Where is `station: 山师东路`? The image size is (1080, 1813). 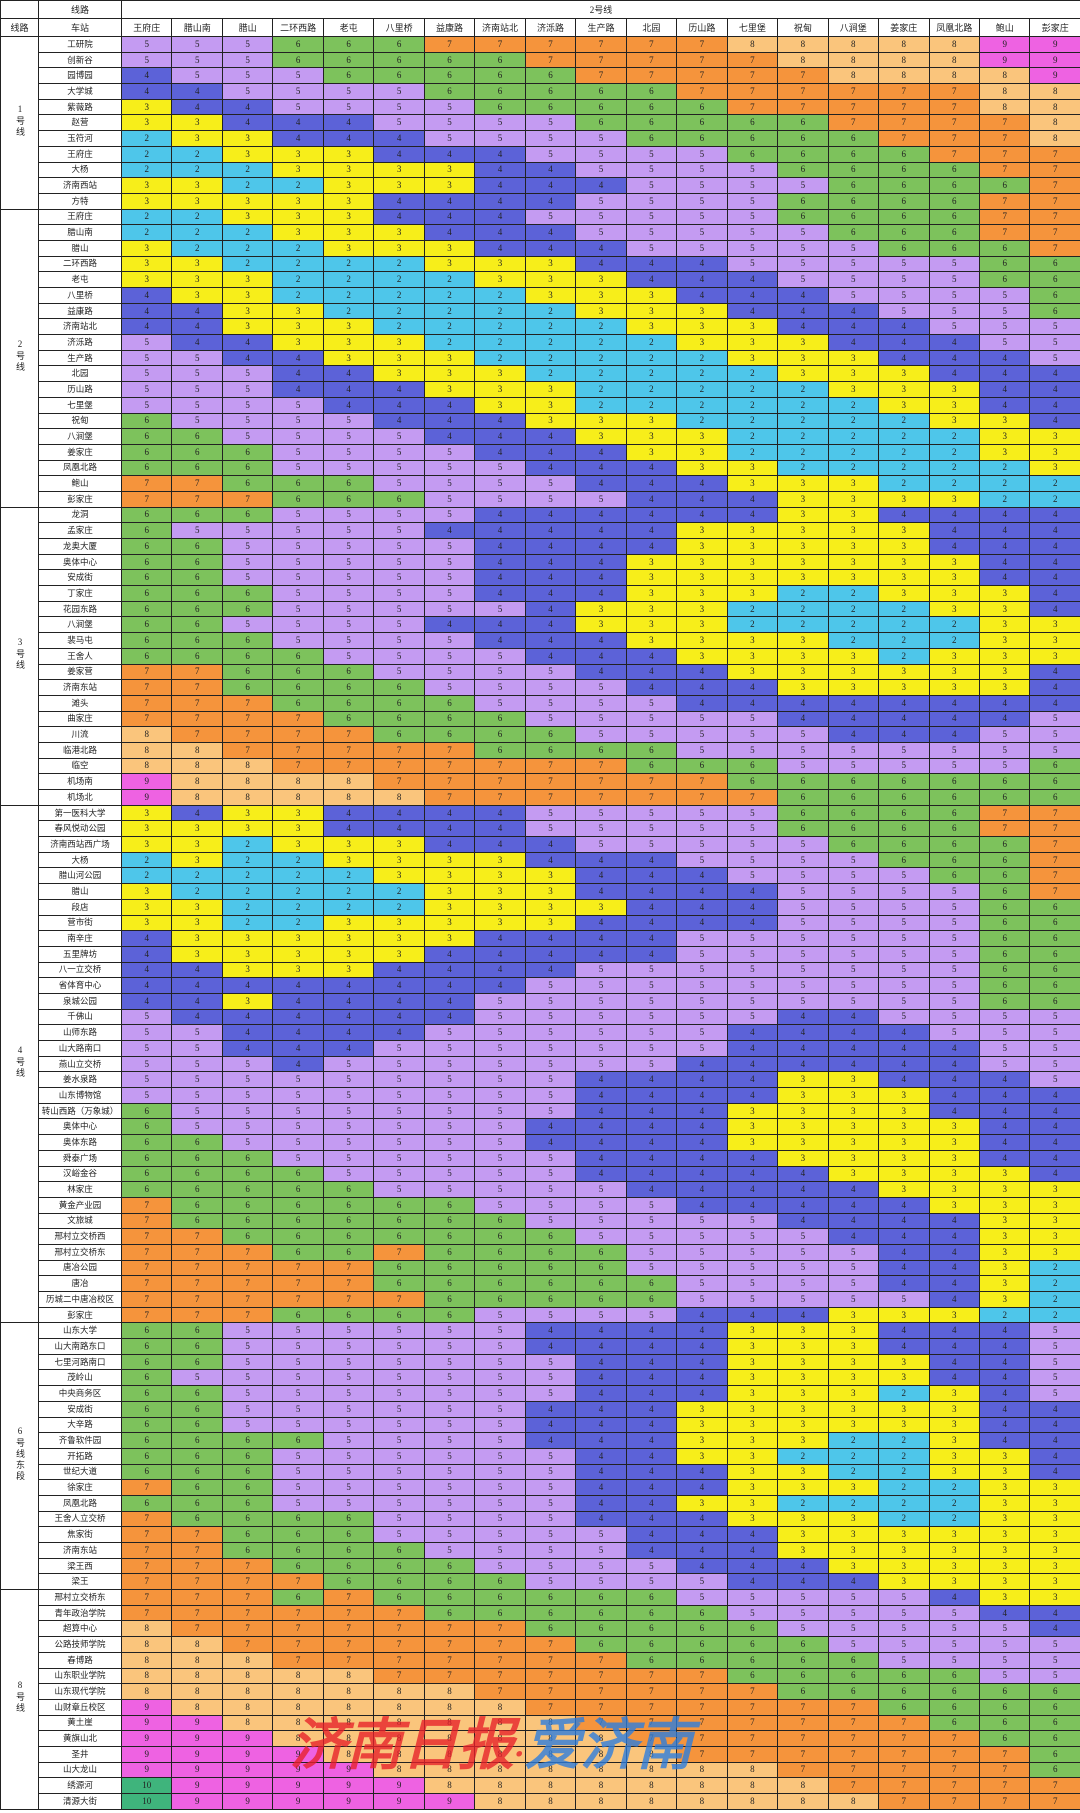
station: 山师东路 is located at coordinates (80, 1032).